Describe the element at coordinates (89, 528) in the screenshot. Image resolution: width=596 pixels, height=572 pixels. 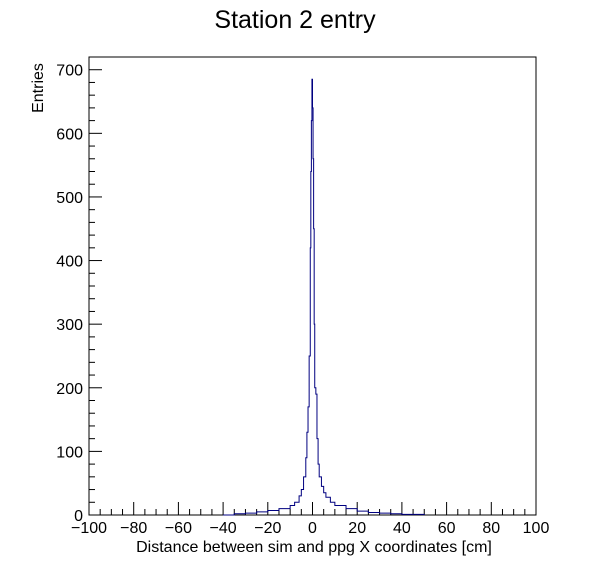
I see `x-tick-label: −100` at that location.